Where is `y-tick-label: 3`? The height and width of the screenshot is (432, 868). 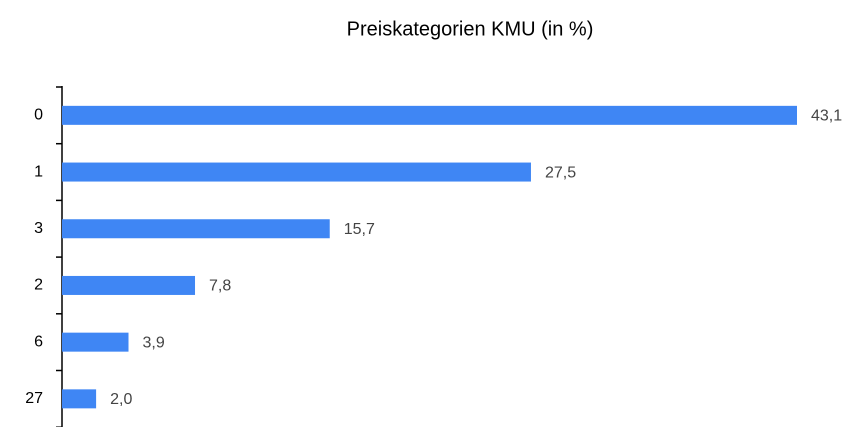 y-tick-label: 3 is located at coordinates (38, 228).